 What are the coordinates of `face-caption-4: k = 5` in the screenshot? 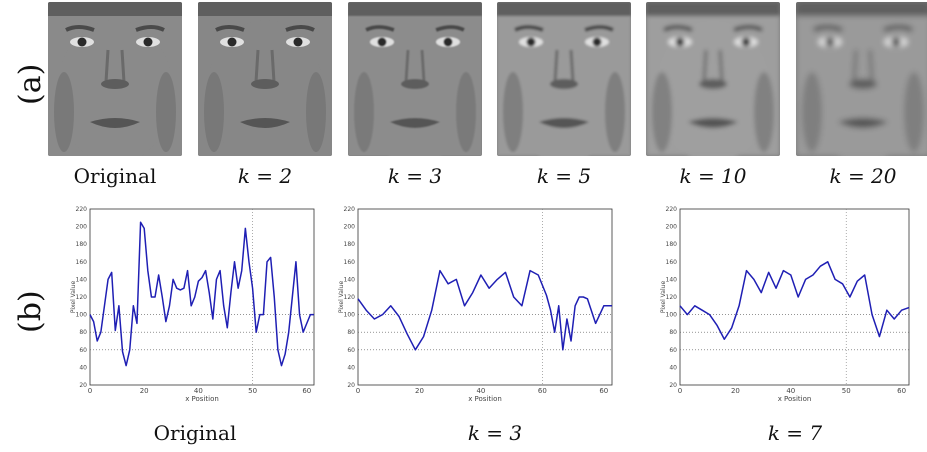 It's located at (564, 176).